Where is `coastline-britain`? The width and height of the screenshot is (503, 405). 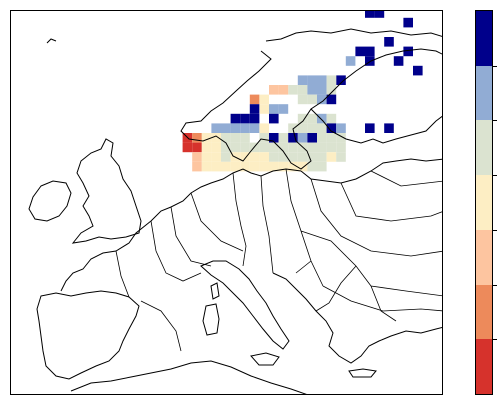
coastline-britain is located at coordinates (106, 191).